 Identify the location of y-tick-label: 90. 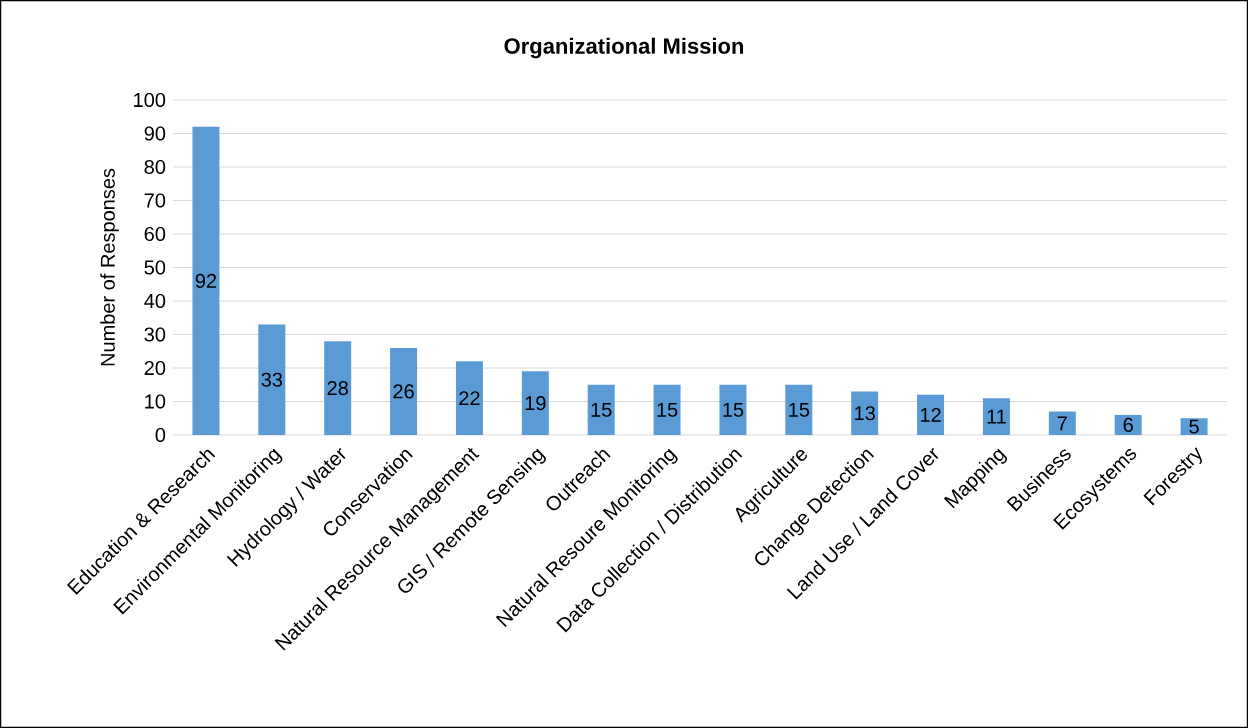
(155, 133).